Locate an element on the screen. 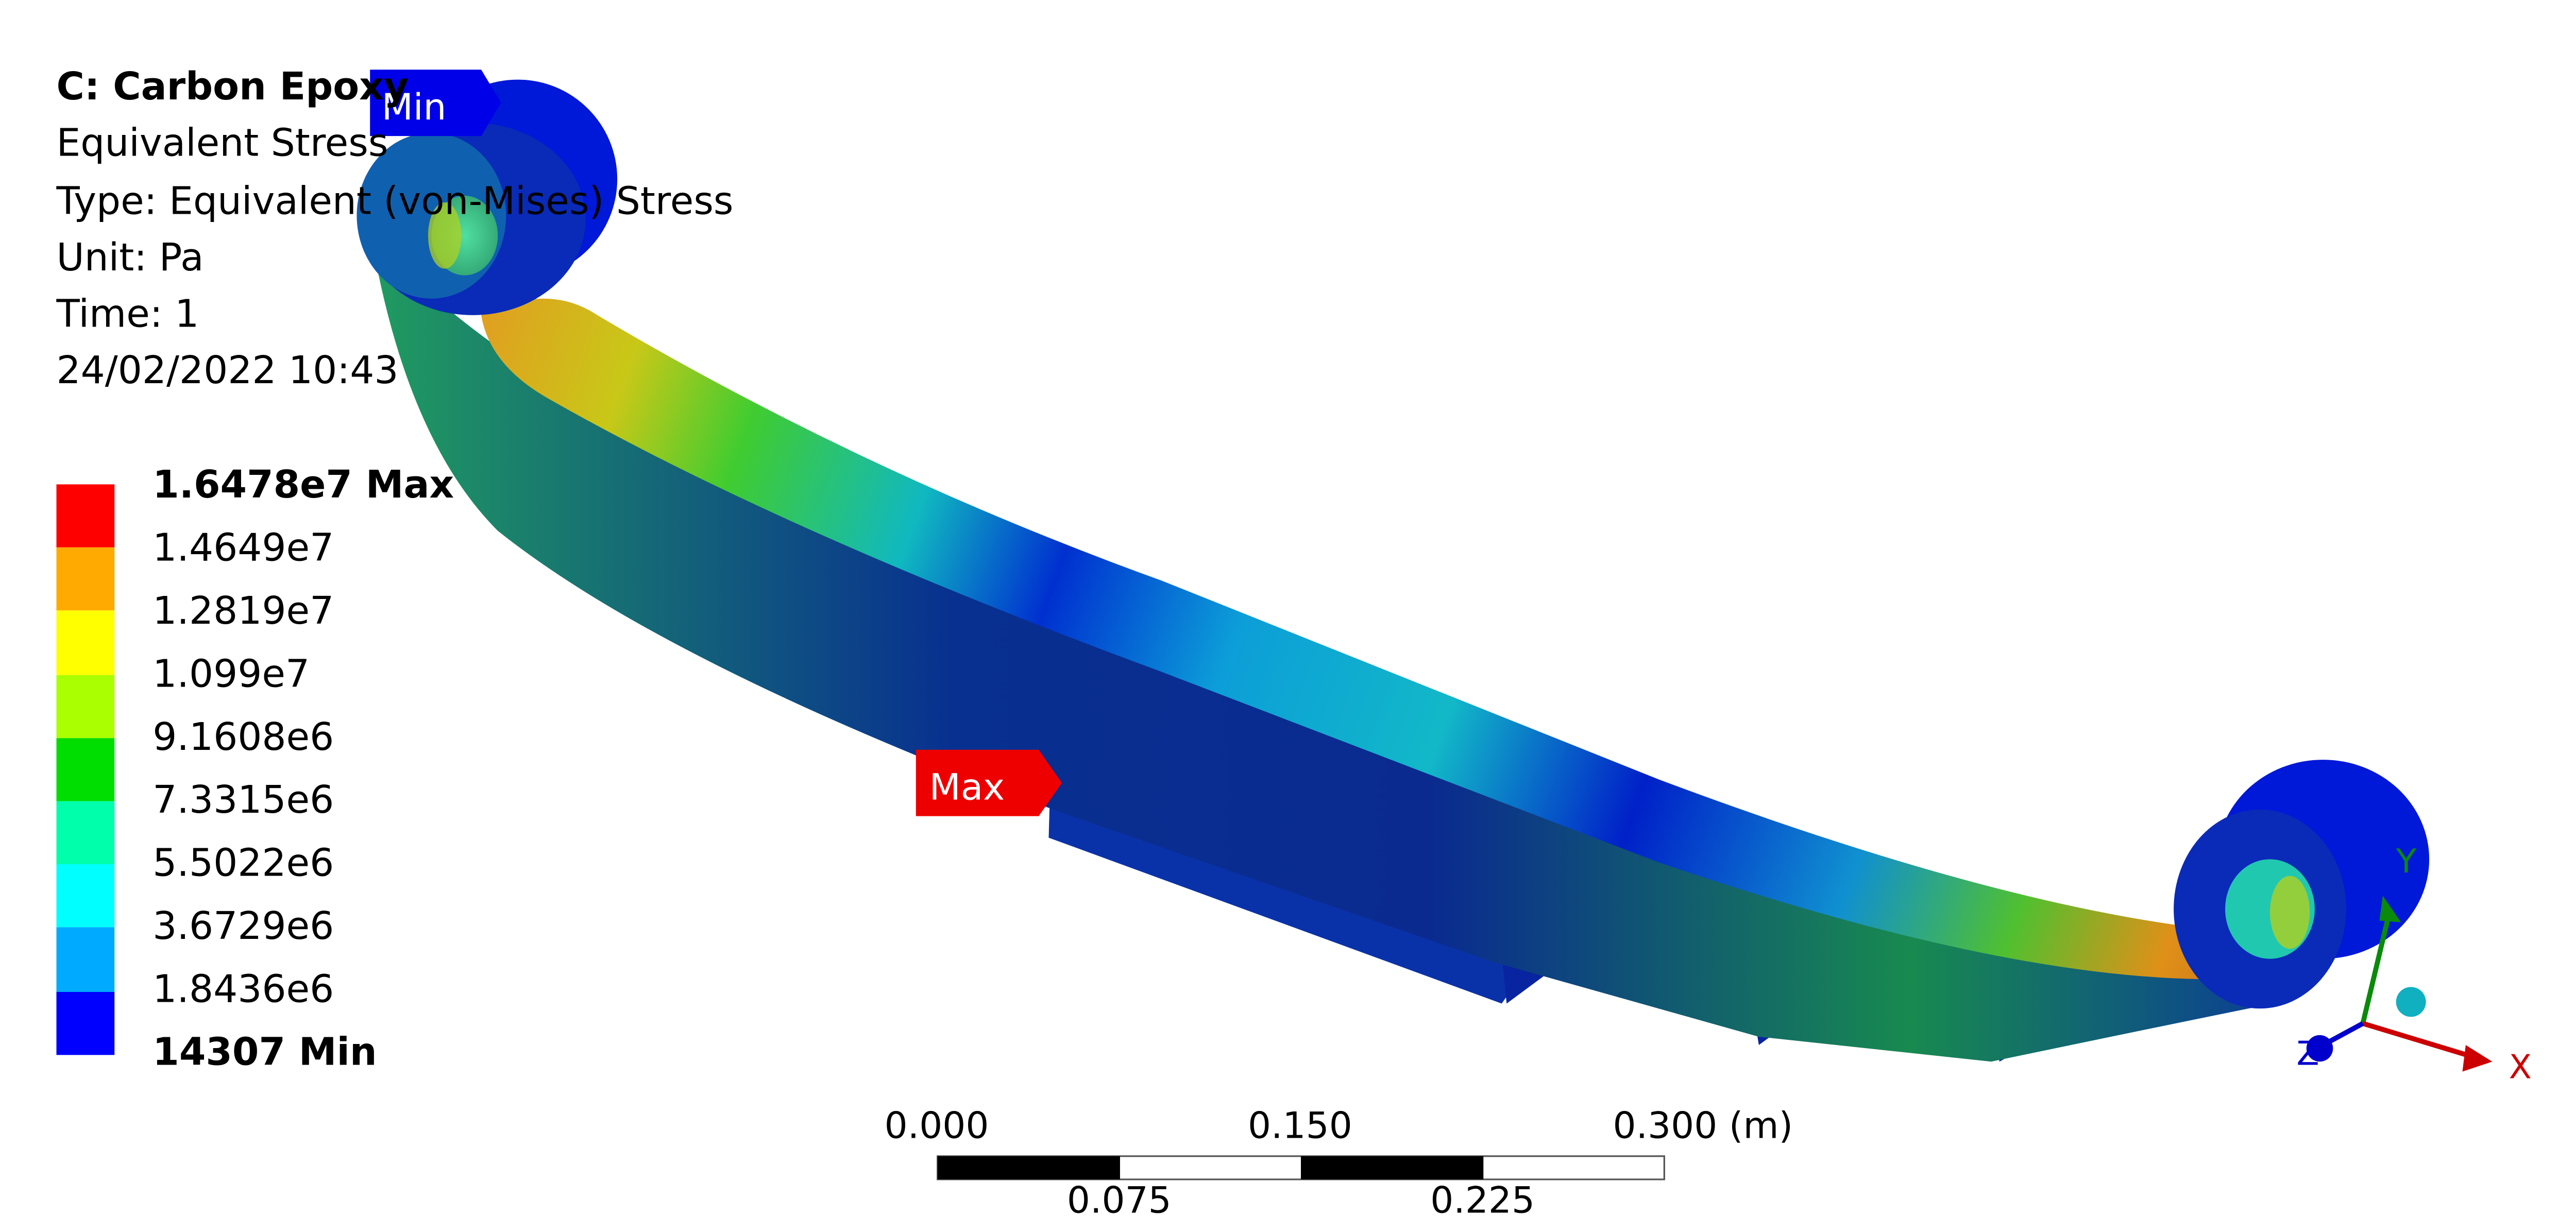 This screenshot has width=2576, height=1216. legend-label-8: 1.8436e6 is located at coordinates (243, 990).